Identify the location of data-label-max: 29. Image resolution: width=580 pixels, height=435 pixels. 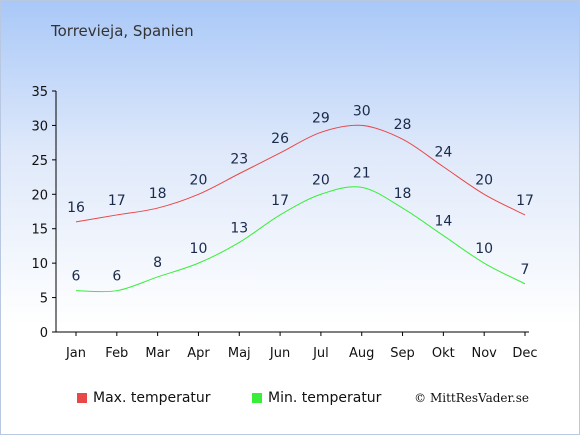
(321, 118).